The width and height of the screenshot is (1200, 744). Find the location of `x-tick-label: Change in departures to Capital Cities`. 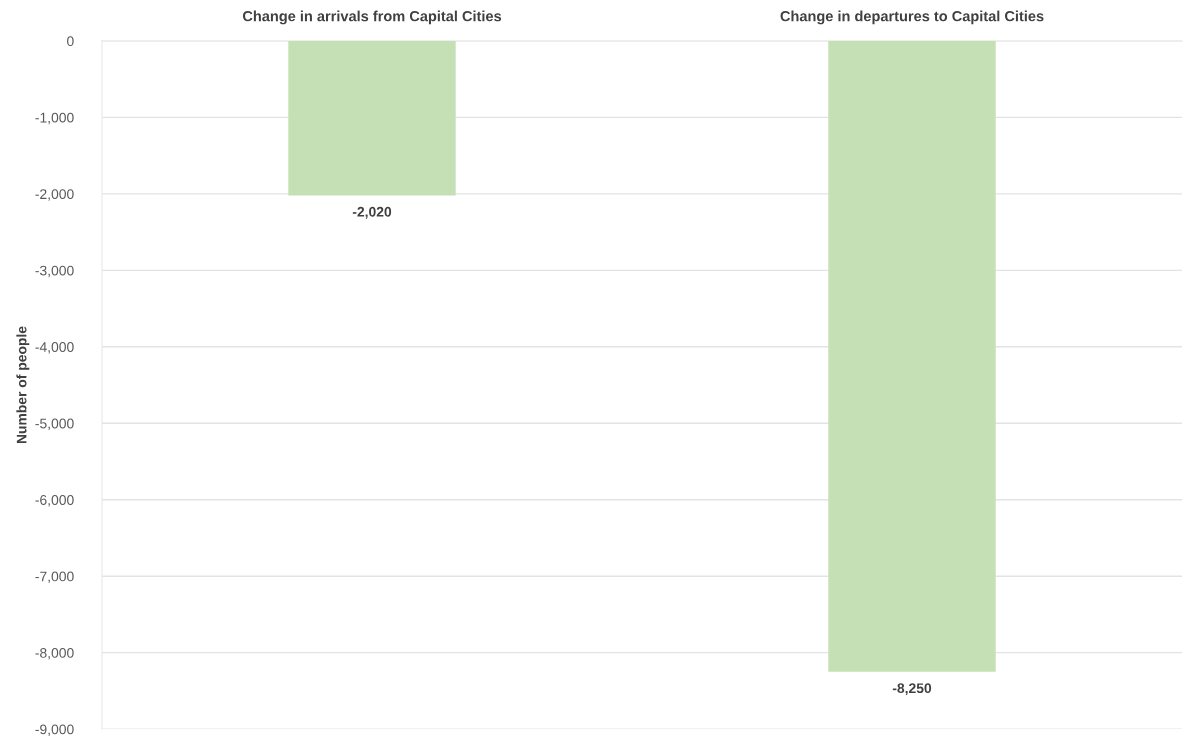

x-tick-label: Change in departures to Capital Cities is located at coordinates (912, 17).